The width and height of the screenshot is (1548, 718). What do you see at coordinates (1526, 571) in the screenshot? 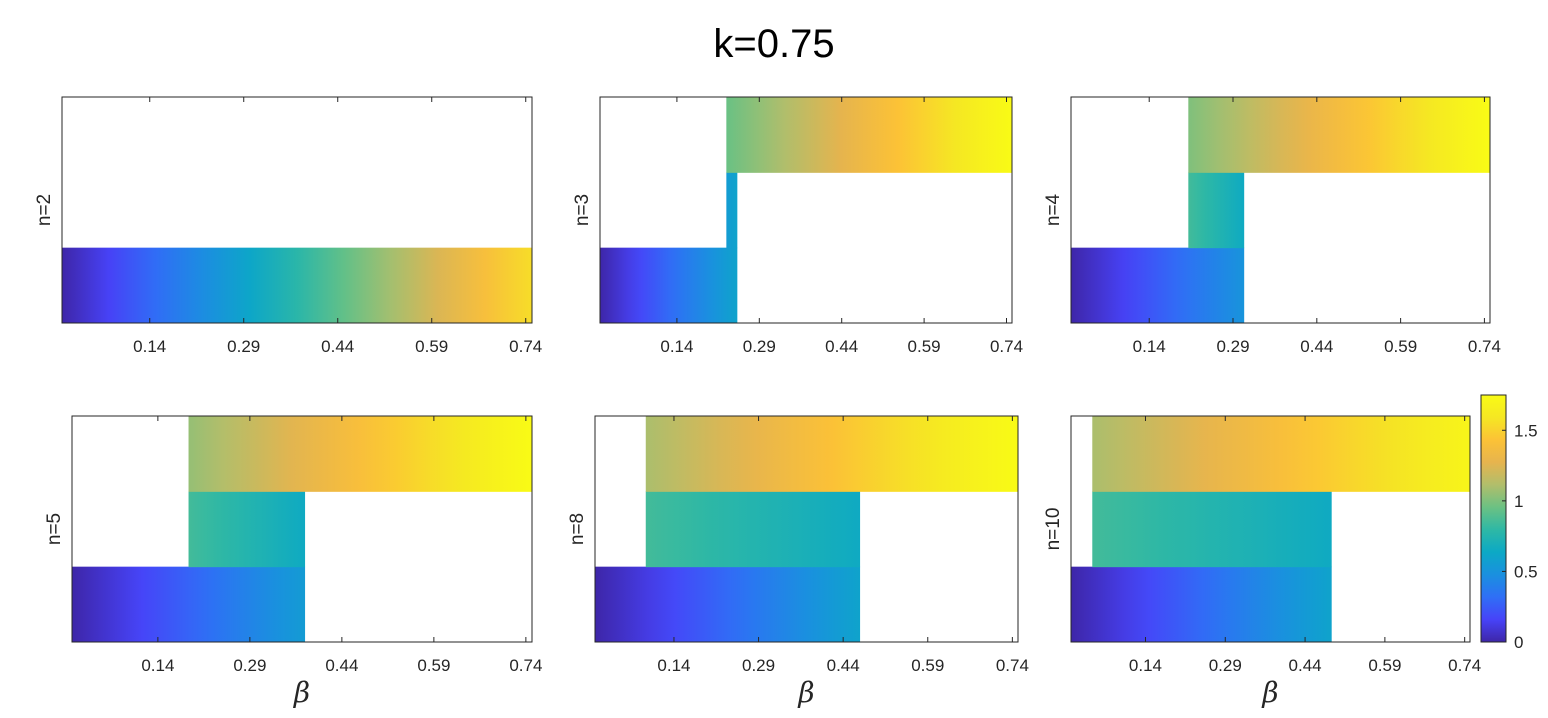
I see `colorbar-tick-label: 0.5` at bounding box center [1526, 571].